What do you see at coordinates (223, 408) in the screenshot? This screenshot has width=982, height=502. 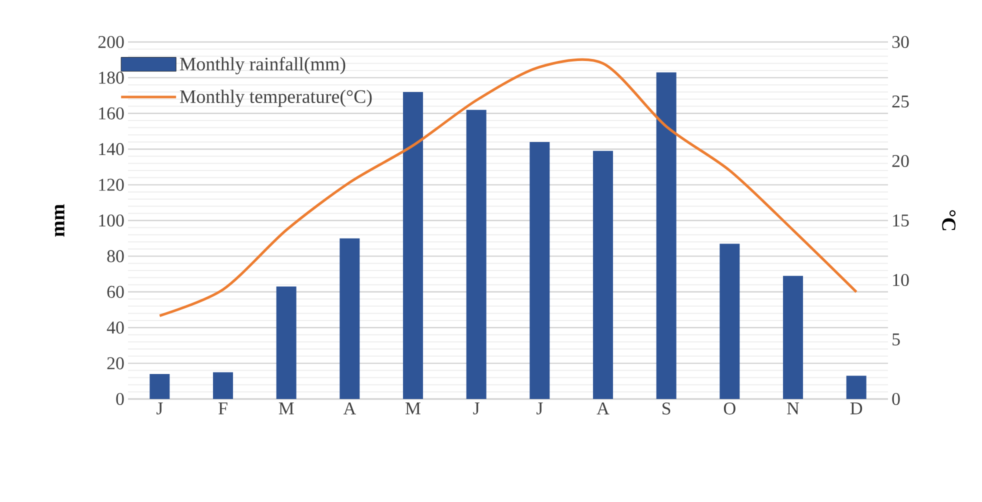 I see `x-tick-label: F` at bounding box center [223, 408].